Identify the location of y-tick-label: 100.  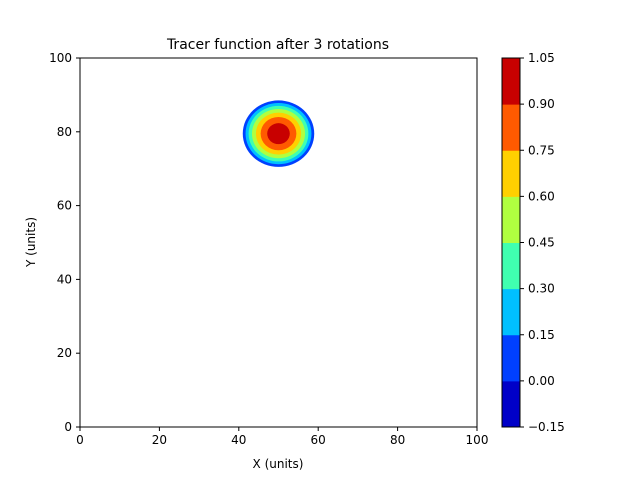
(60, 58).